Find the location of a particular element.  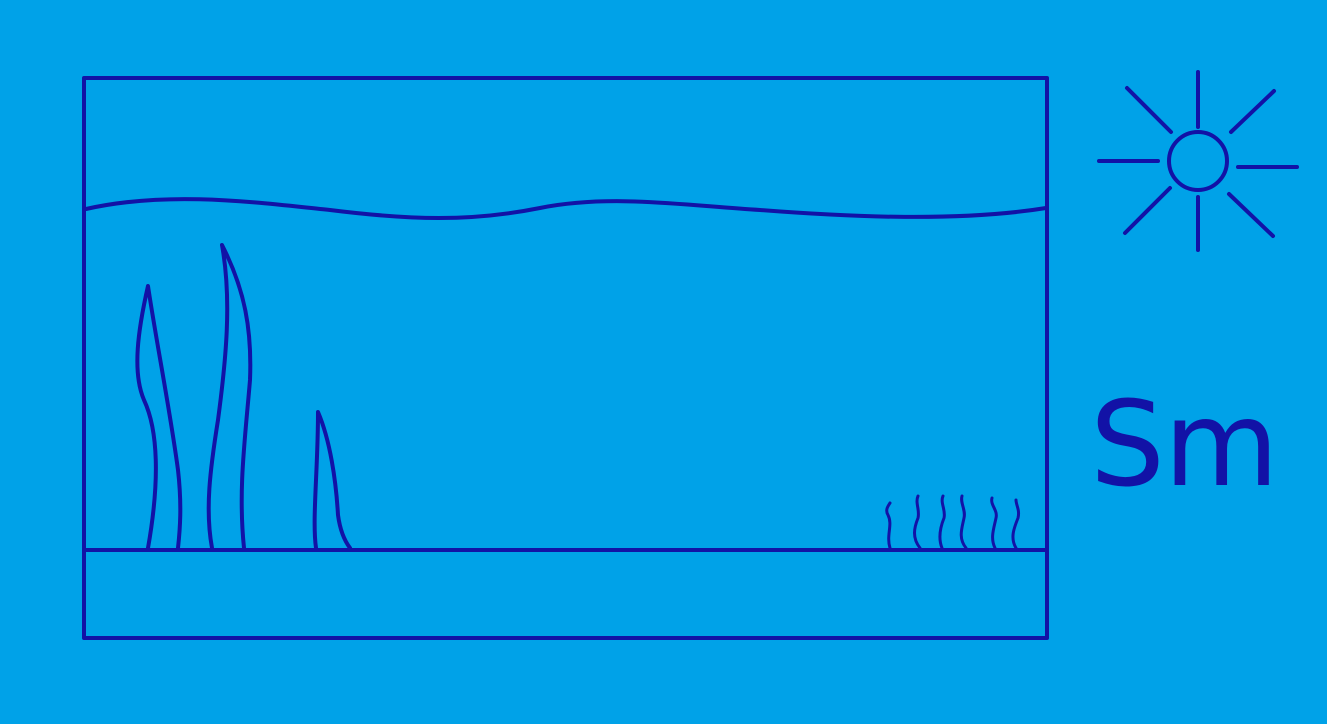

sun-icon is located at coordinates (1198, 161).